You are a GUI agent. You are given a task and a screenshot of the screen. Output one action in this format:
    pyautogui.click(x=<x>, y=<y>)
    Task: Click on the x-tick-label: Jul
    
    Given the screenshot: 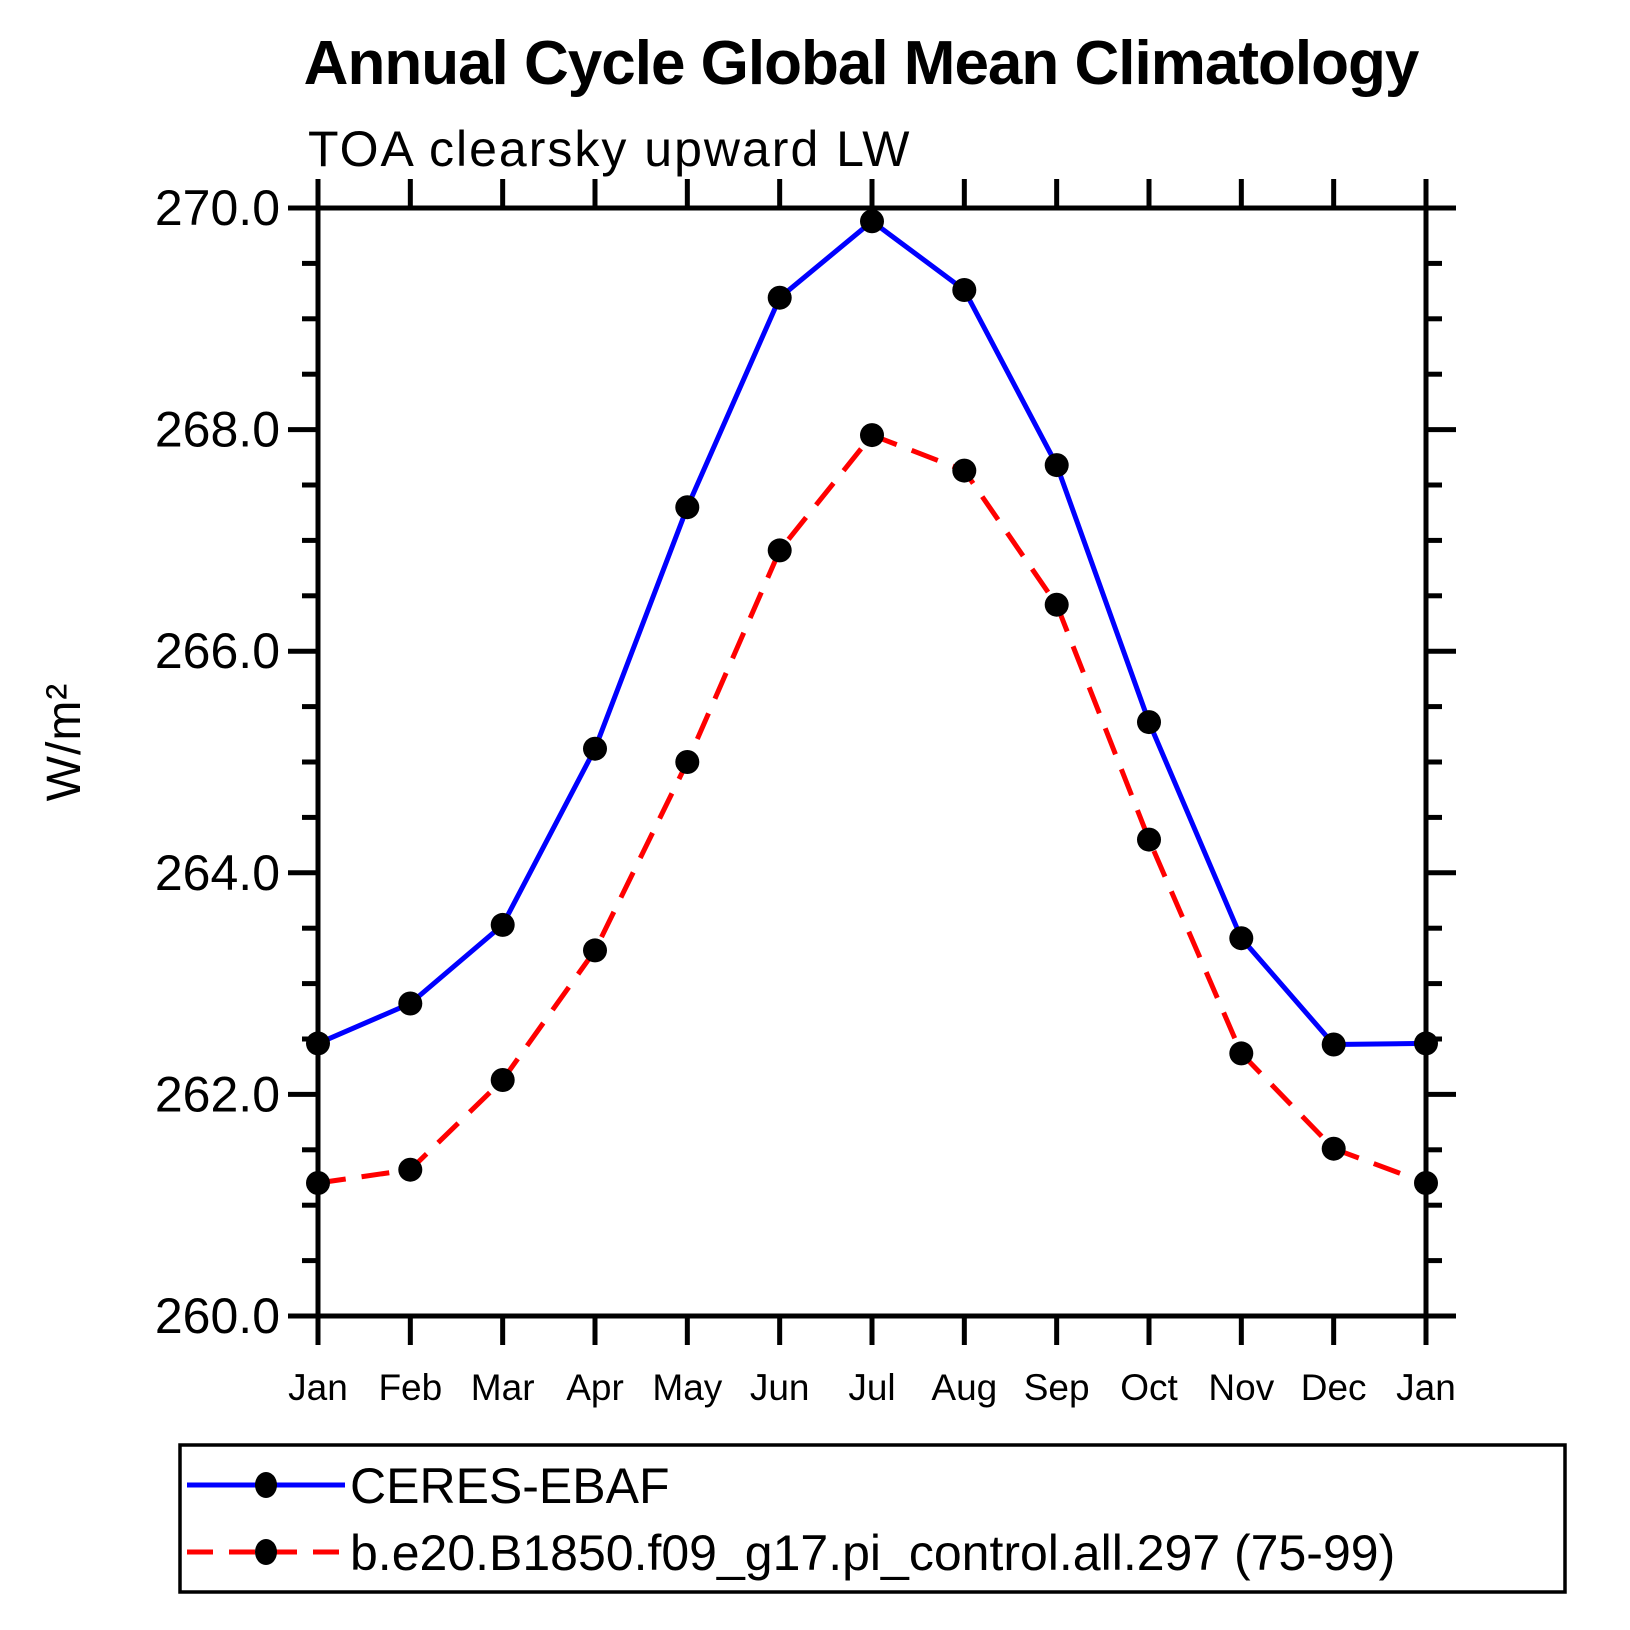 What is the action you would take?
    pyautogui.click(x=871, y=1387)
    